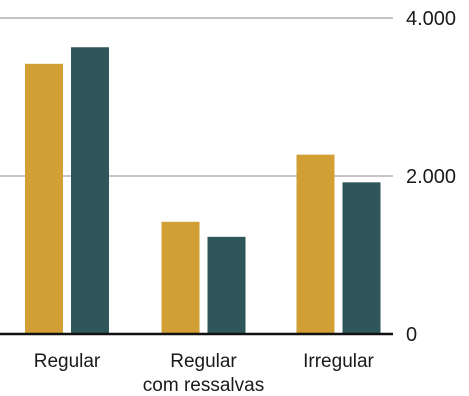  Describe the element at coordinates (431, 19) in the screenshot. I see `y-tick-label: 4.000` at that location.